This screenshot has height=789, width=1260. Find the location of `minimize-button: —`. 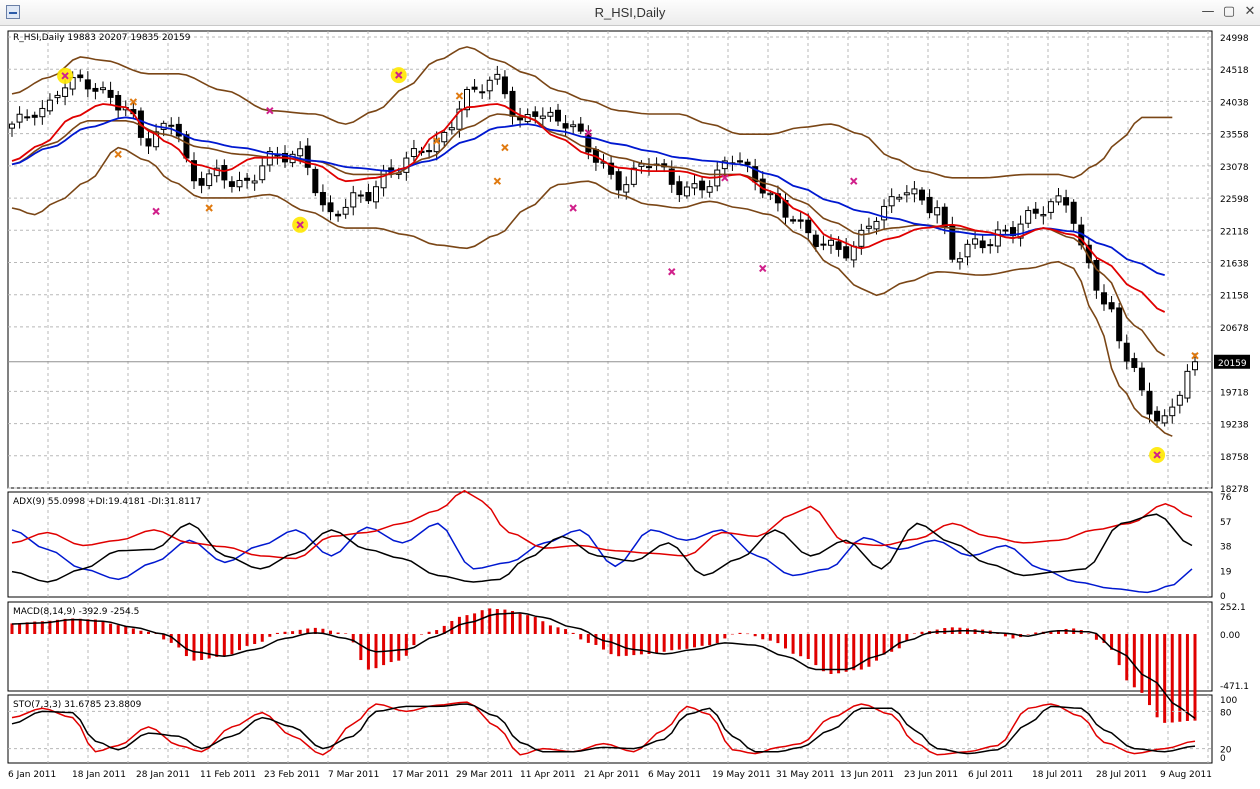

minimize-button: — is located at coordinates (1208, 11).